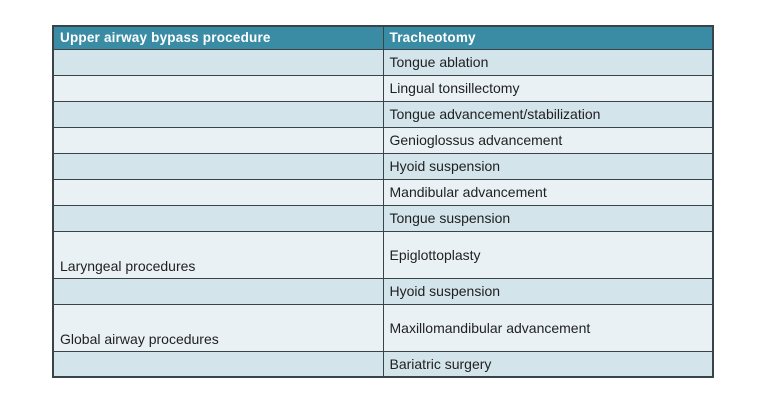 The width and height of the screenshot is (768, 402). Describe the element at coordinates (548, 114) in the screenshot. I see `cell-procedure: Tongue advancement/stabilization` at that location.